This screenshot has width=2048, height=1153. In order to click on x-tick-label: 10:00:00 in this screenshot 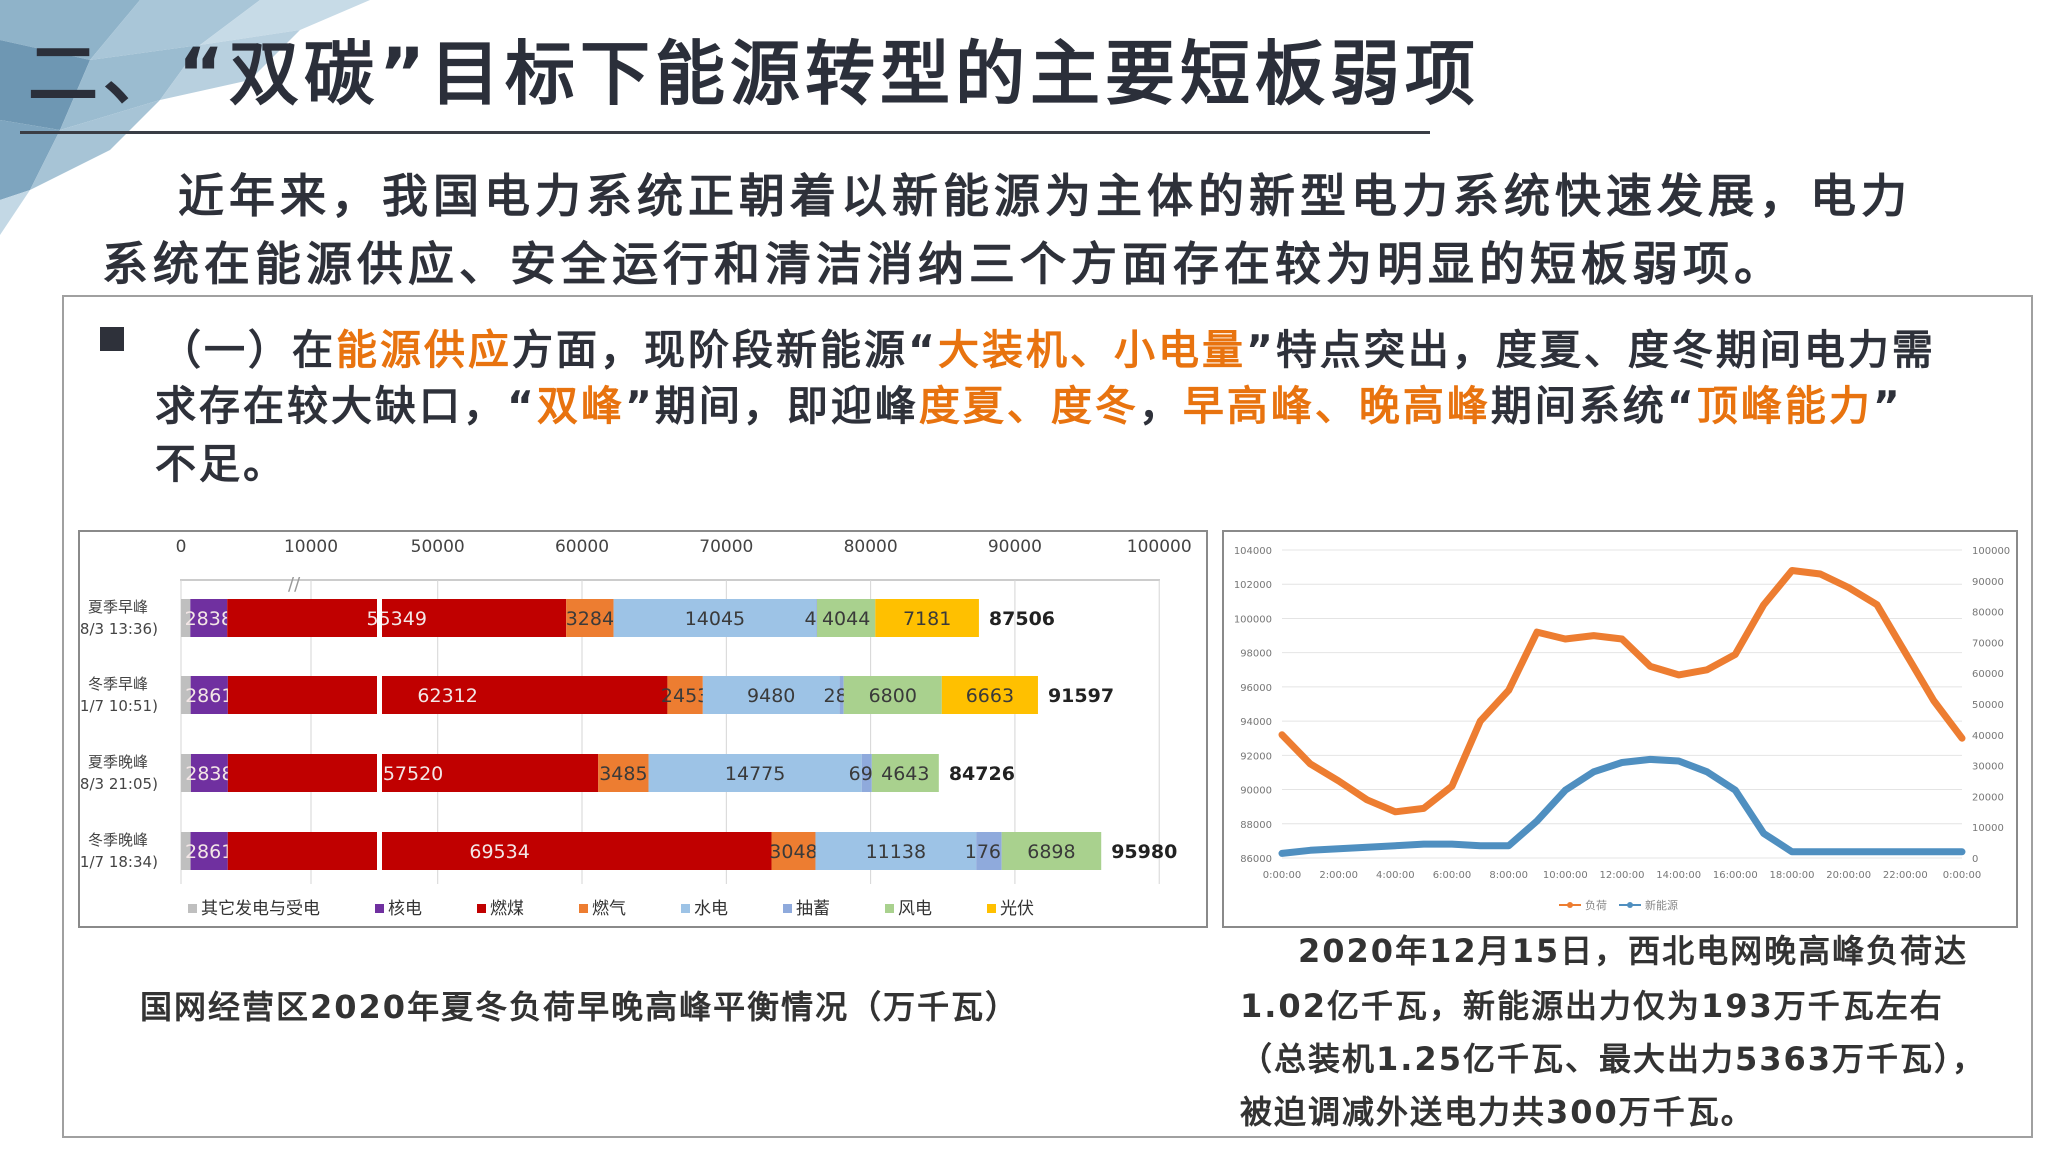, I will do `click(1565, 875)`.